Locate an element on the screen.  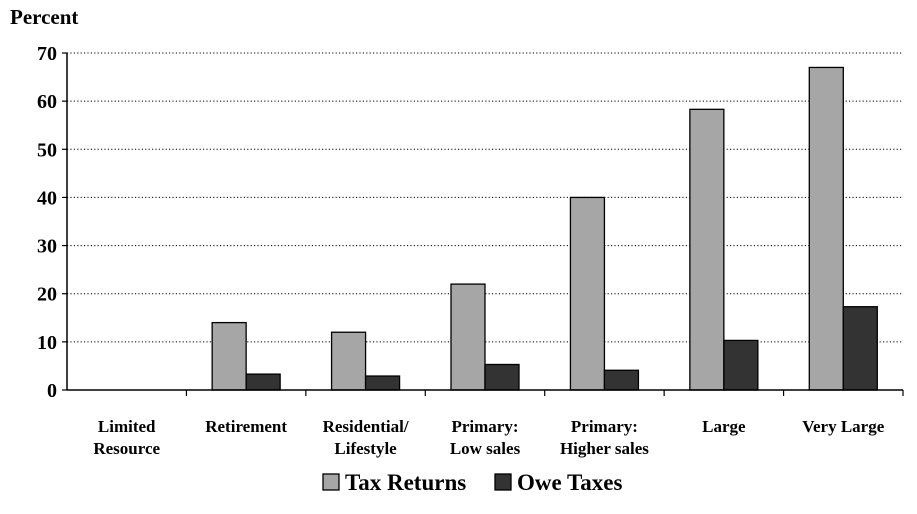
y-tick-label: 0 is located at coordinates (52, 391).